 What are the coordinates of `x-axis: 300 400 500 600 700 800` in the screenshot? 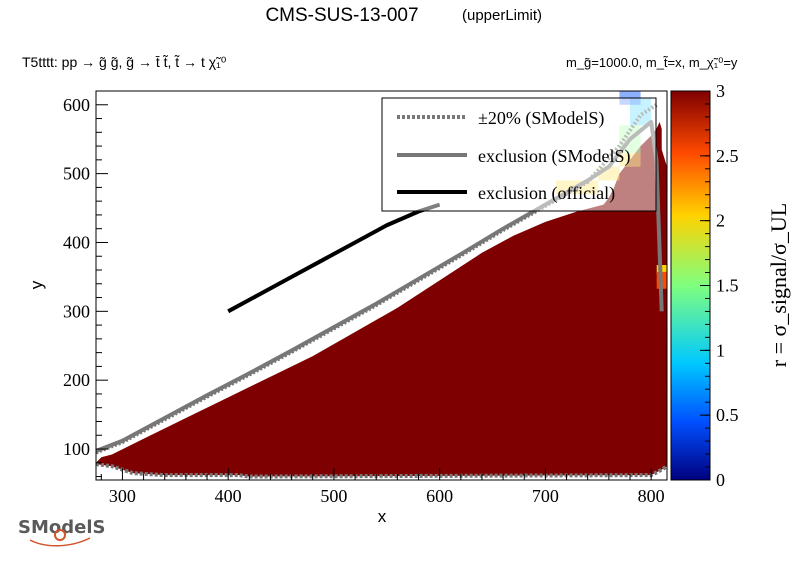 It's located at (382, 487).